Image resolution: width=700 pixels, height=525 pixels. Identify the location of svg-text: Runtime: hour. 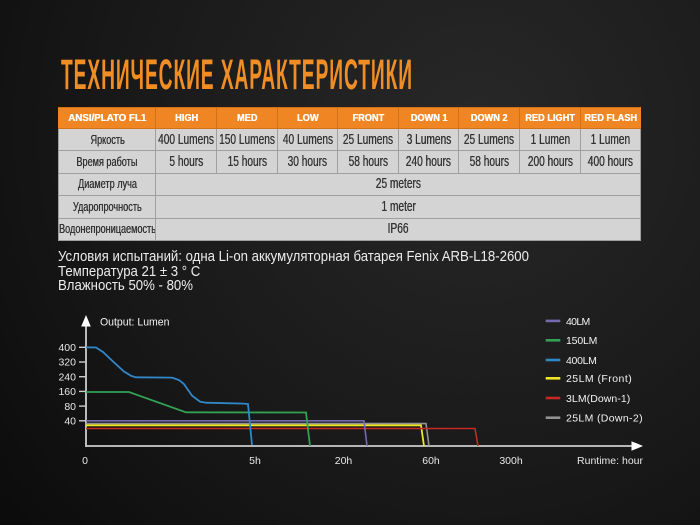
(610, 461).